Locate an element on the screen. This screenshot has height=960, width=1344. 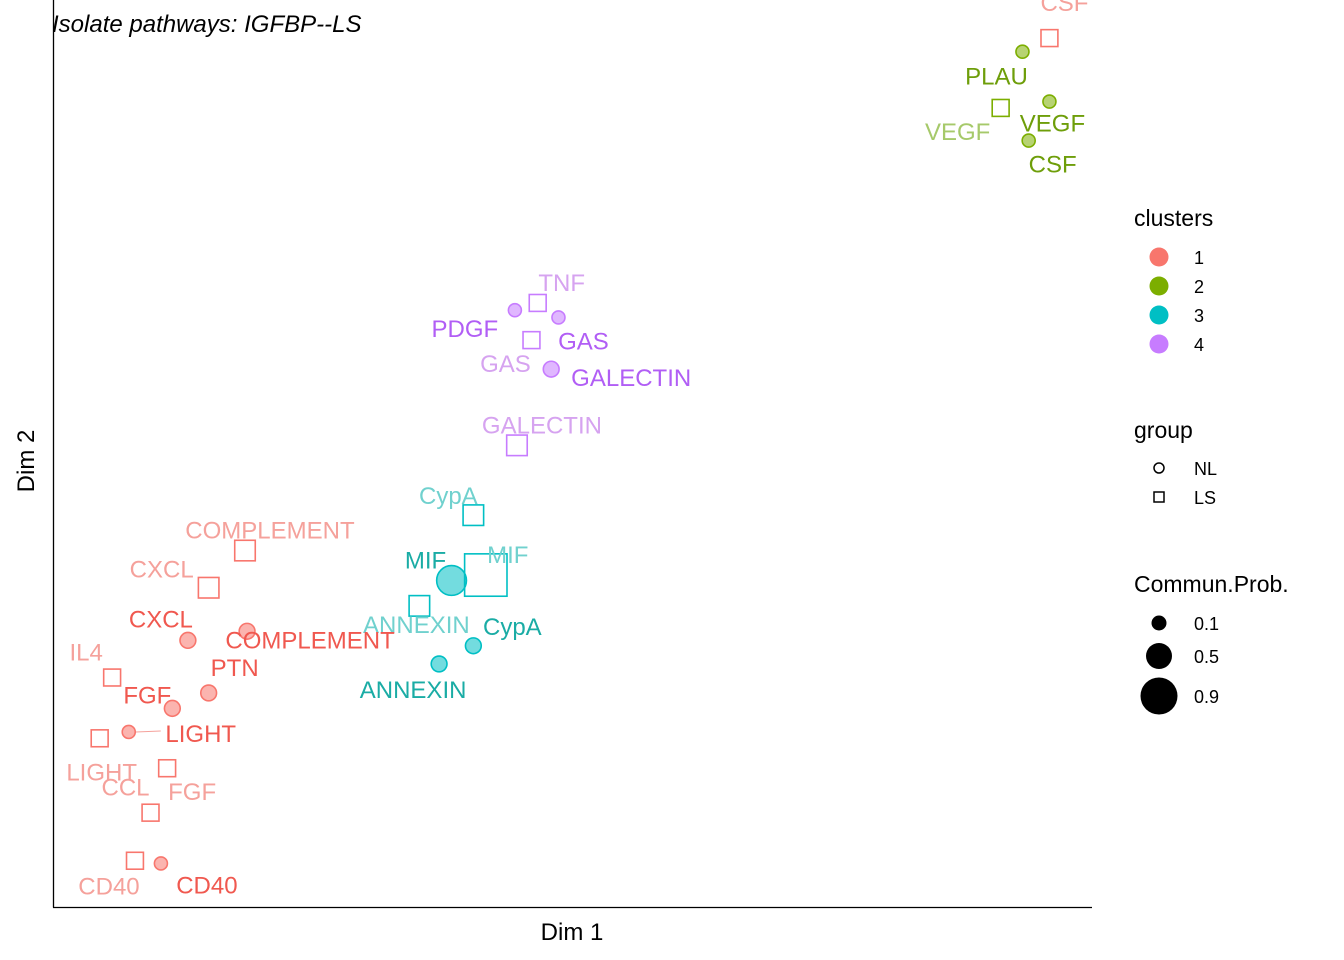
point-cypa-ls is located at coordinates (473, 515).